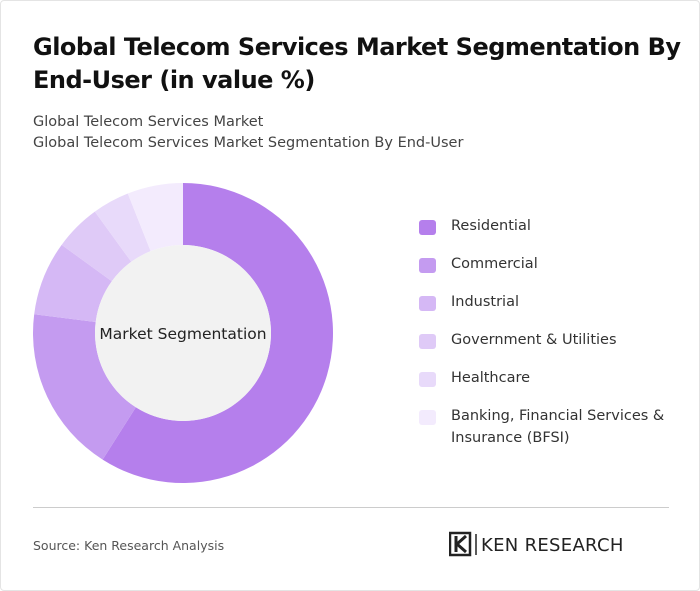 The height and width of the screenshot is (591, 700). I want to click on legend-item: Government & Utilities, so click(544, 340).